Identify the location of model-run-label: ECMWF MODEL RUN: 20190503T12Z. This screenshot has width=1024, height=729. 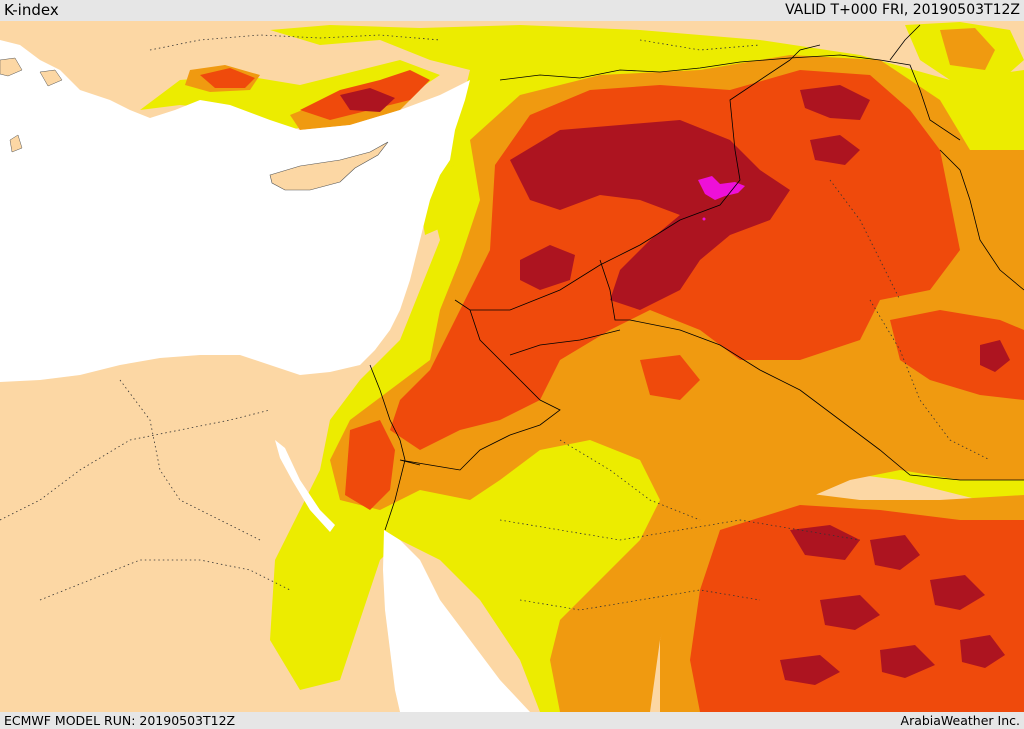
(120, 720).